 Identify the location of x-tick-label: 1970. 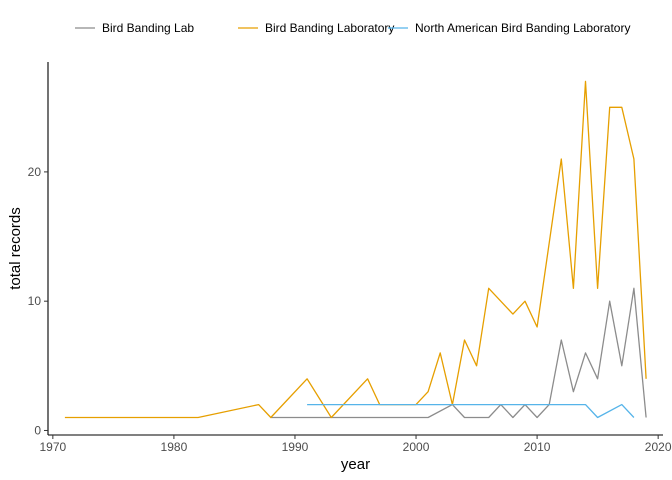
(52, 447).